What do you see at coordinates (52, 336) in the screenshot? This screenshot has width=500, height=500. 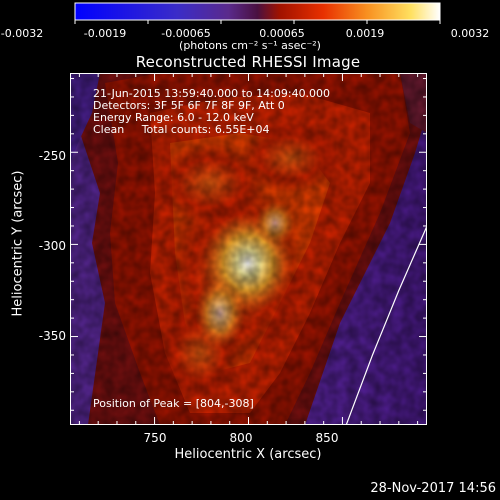 I see `y-tick-label: -350` at bounding box center [52, 336].